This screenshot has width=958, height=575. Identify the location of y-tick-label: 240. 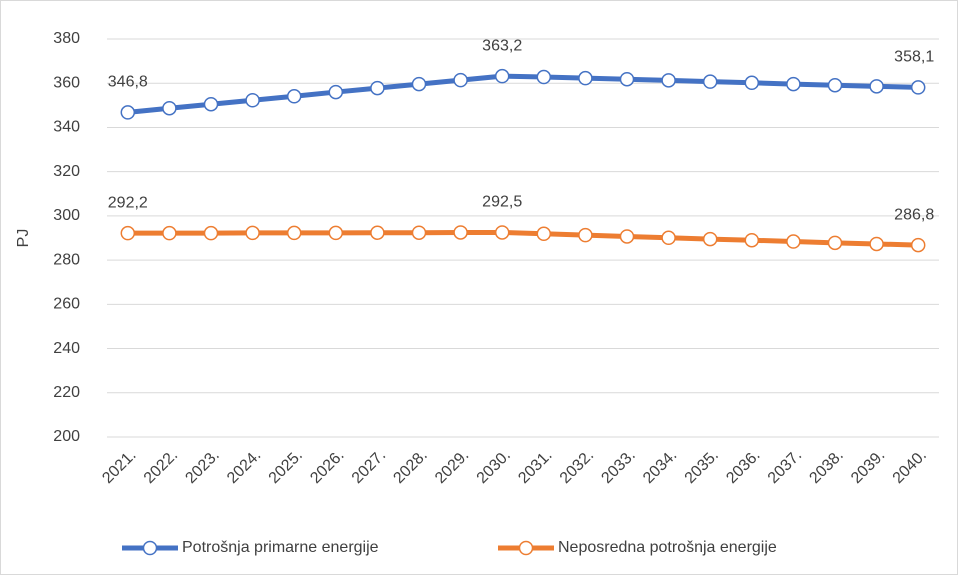
(66, 348).